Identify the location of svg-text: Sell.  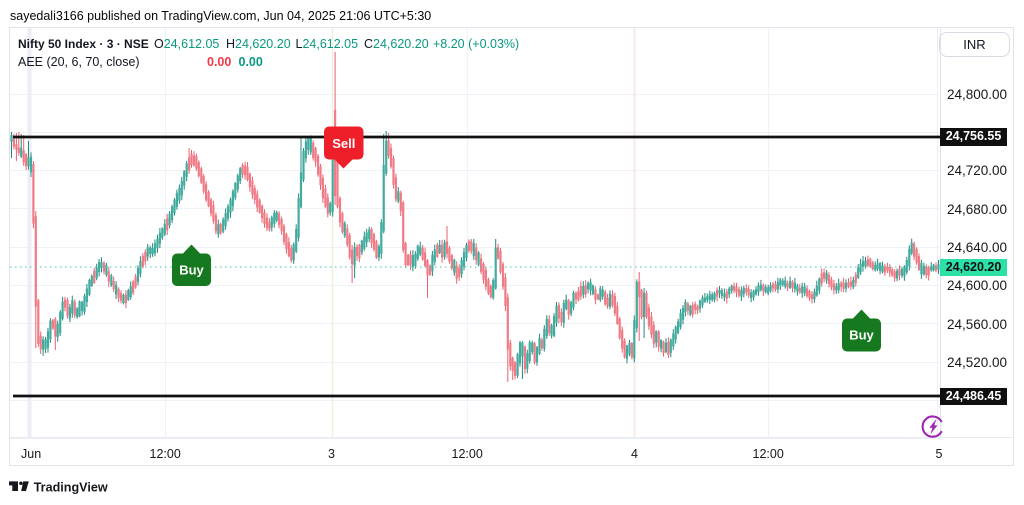
(343, 143).